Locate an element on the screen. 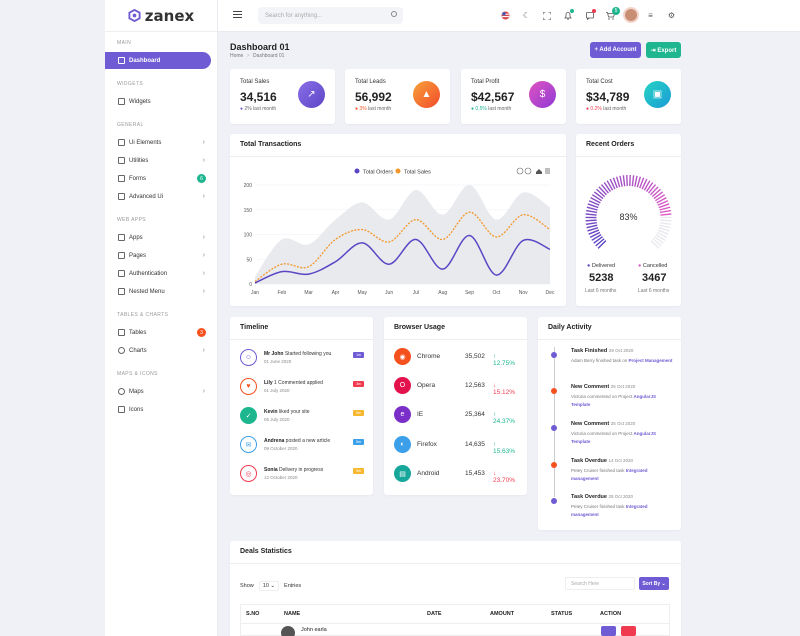 Image resolution: width=800 pixels, height=636 pixels. sidebar-section-main: MAIN is located at coordinates (124, 43).